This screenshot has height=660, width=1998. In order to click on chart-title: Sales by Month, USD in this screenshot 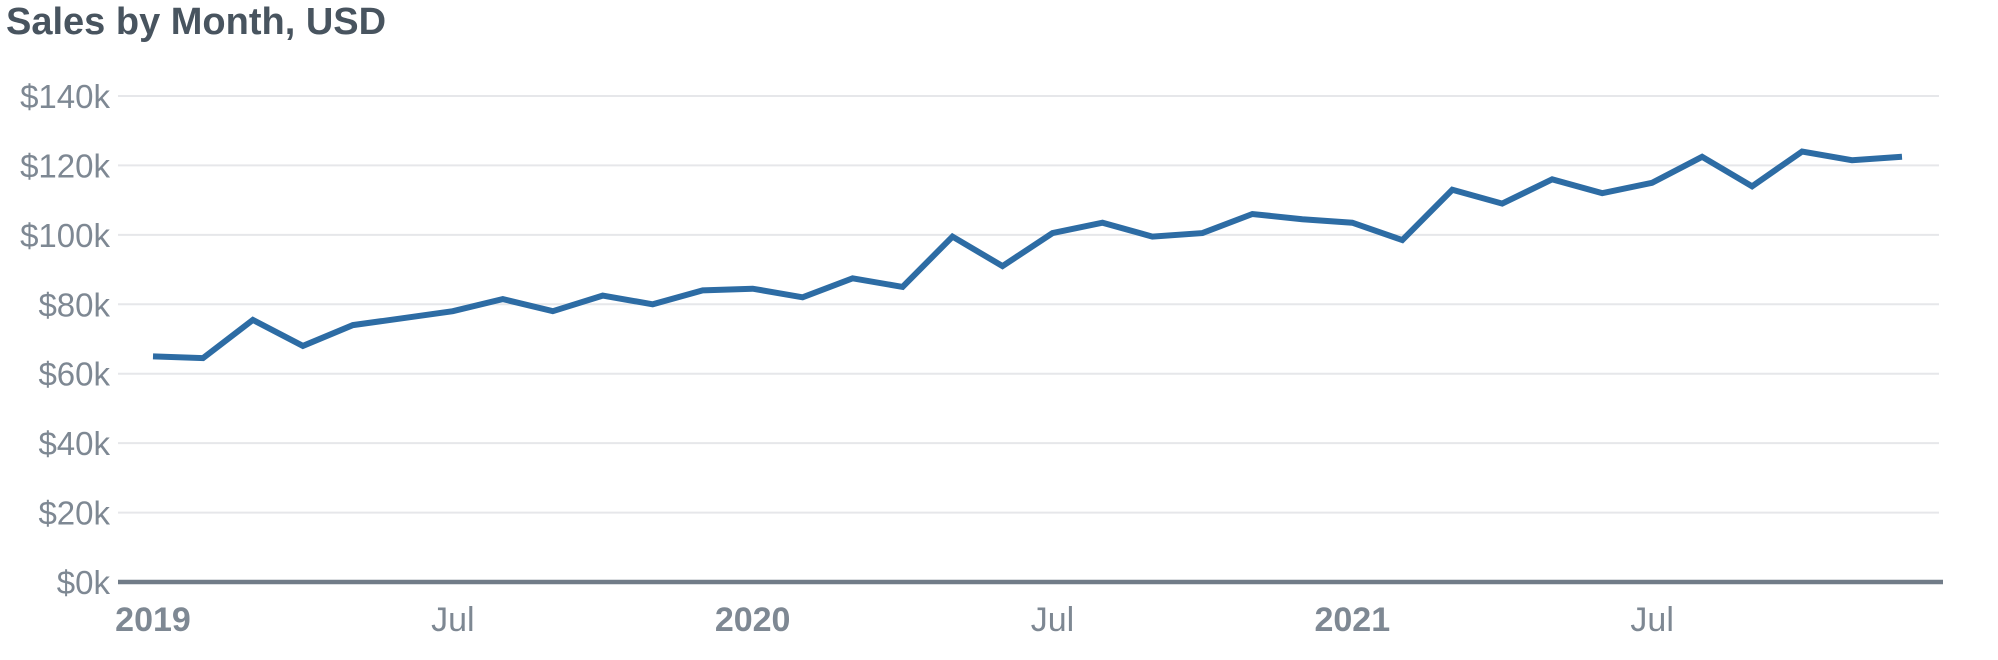, I will do `click(196, 22)`.